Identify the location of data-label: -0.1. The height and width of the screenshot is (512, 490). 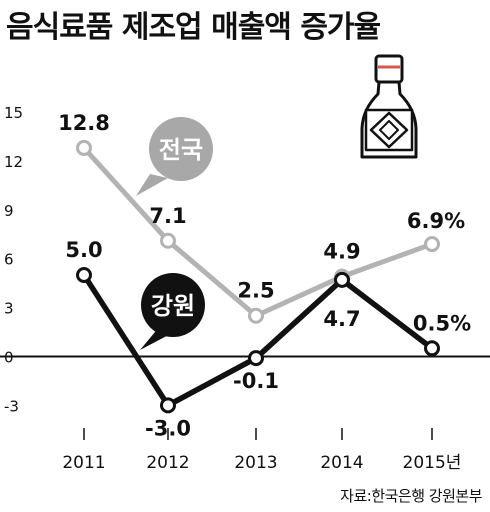
(256, 381).